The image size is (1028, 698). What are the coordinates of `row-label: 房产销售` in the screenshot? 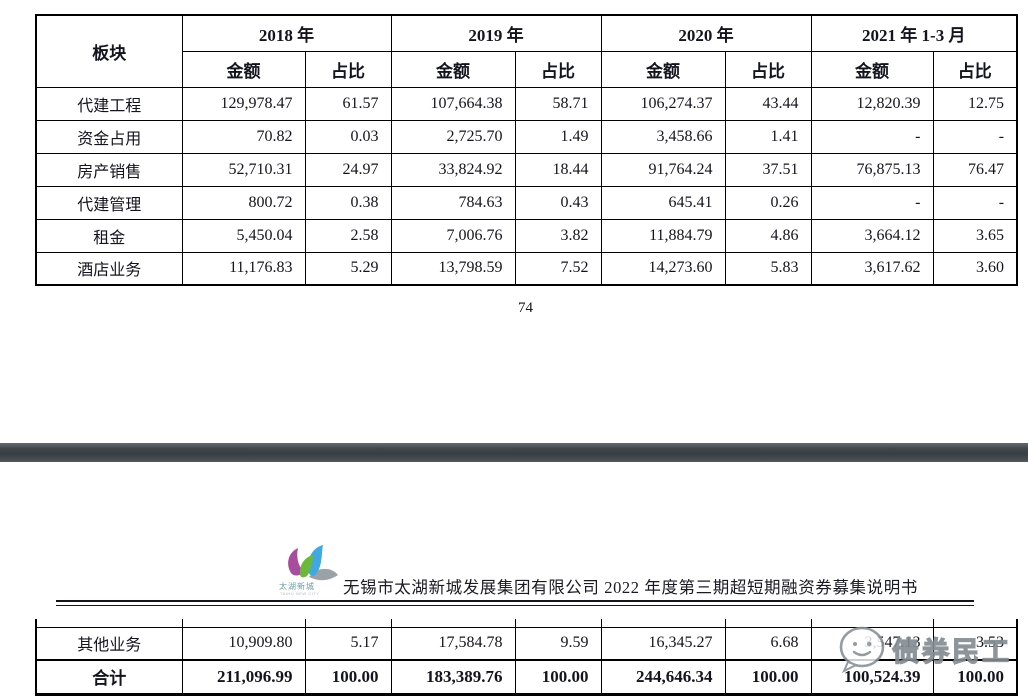 It's located at (109, 169).